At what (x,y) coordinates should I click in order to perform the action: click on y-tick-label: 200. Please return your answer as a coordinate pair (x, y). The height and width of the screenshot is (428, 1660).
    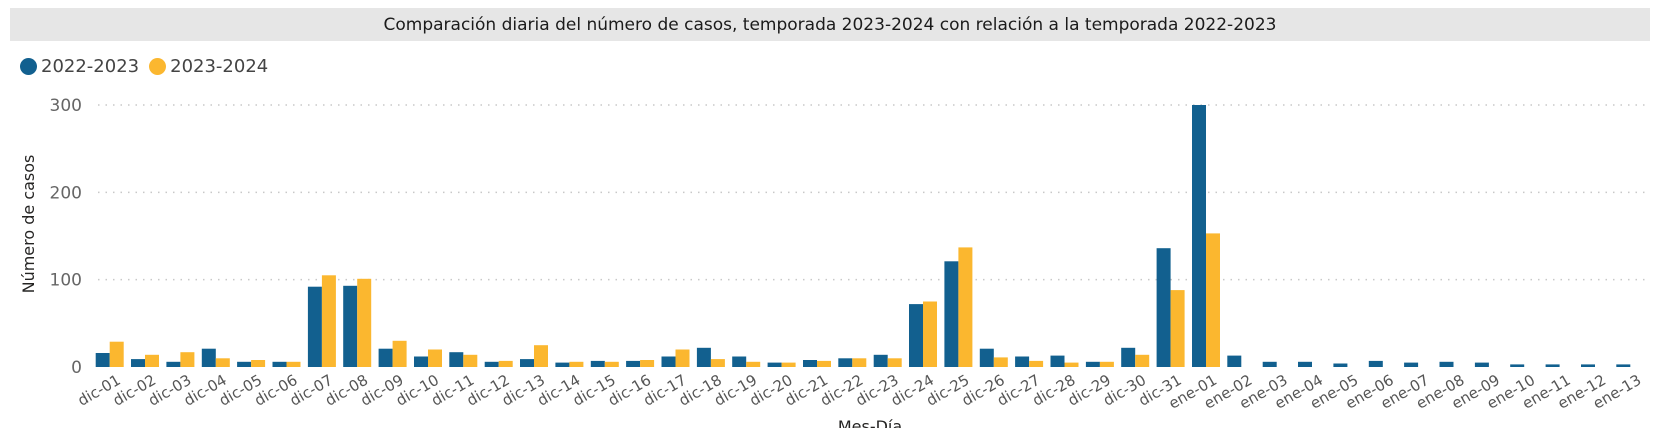
    Looking at the image, I should click on (66, 193).